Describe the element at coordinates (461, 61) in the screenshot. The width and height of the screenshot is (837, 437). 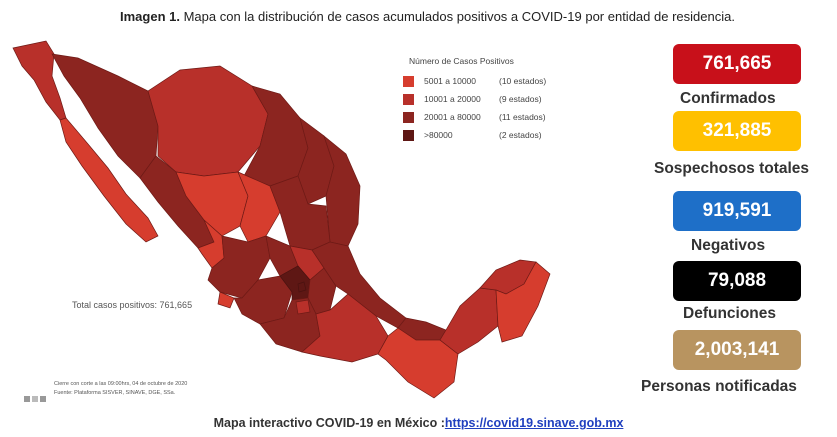
I see `legend-title: Número de Casos Positivos` at that location.